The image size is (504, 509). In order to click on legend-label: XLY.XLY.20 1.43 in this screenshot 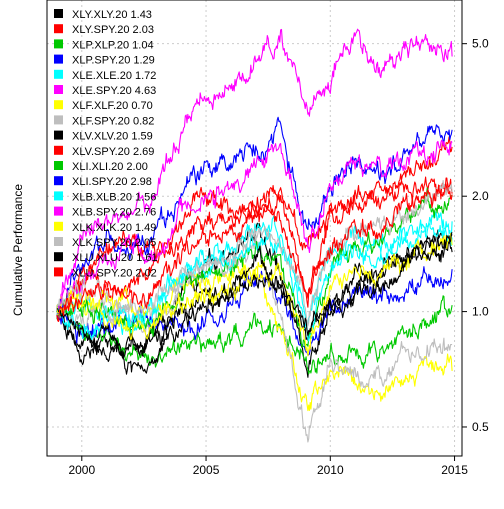, I will do `click(112, 15)`.